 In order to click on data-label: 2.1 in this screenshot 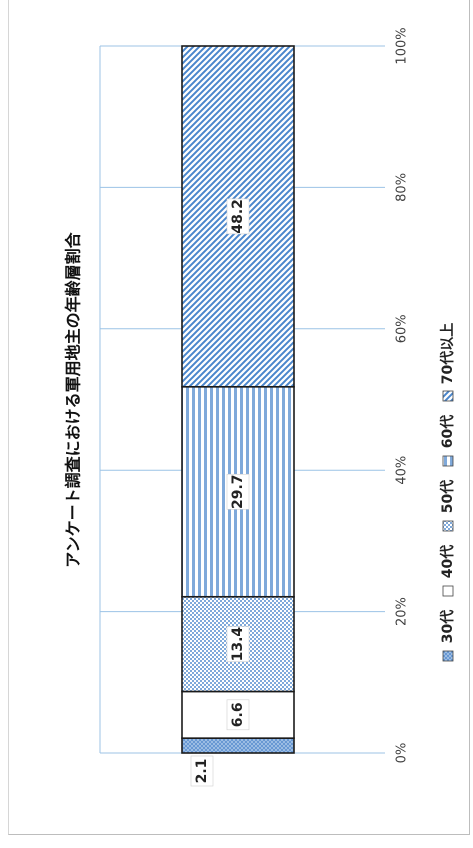, I will do `click(202, 771)`.